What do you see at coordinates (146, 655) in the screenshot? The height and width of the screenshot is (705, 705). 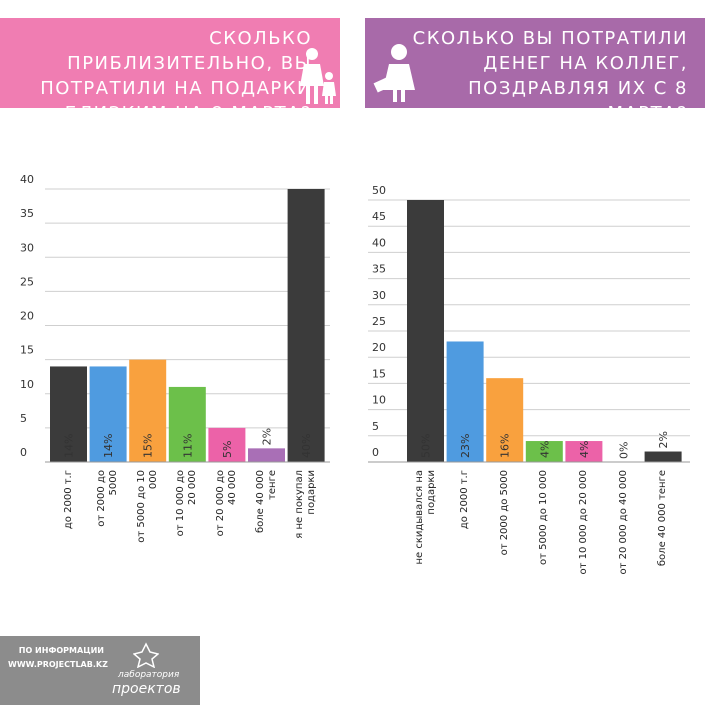 I see `logo-icon` at bounding box center [146, 655].